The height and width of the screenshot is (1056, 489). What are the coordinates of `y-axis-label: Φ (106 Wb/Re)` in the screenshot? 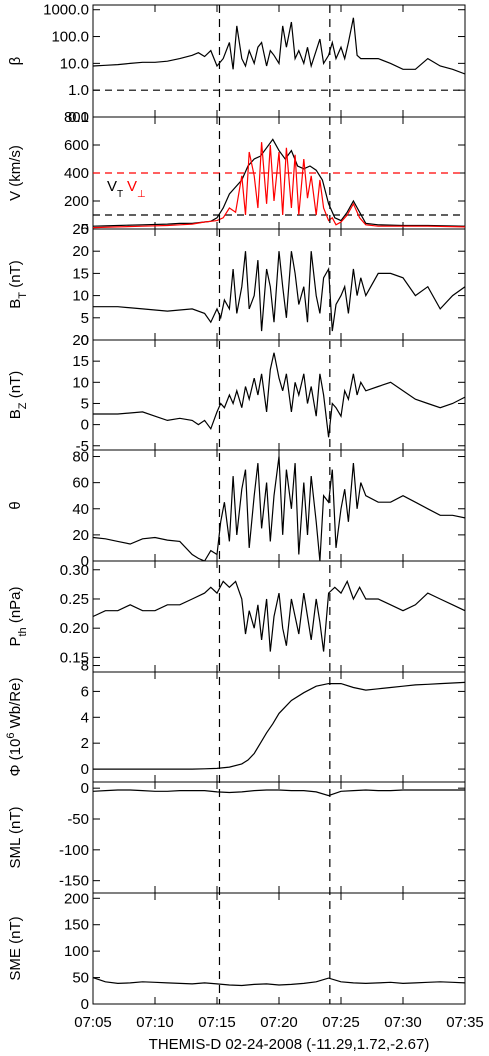 It's located at (14, 727).